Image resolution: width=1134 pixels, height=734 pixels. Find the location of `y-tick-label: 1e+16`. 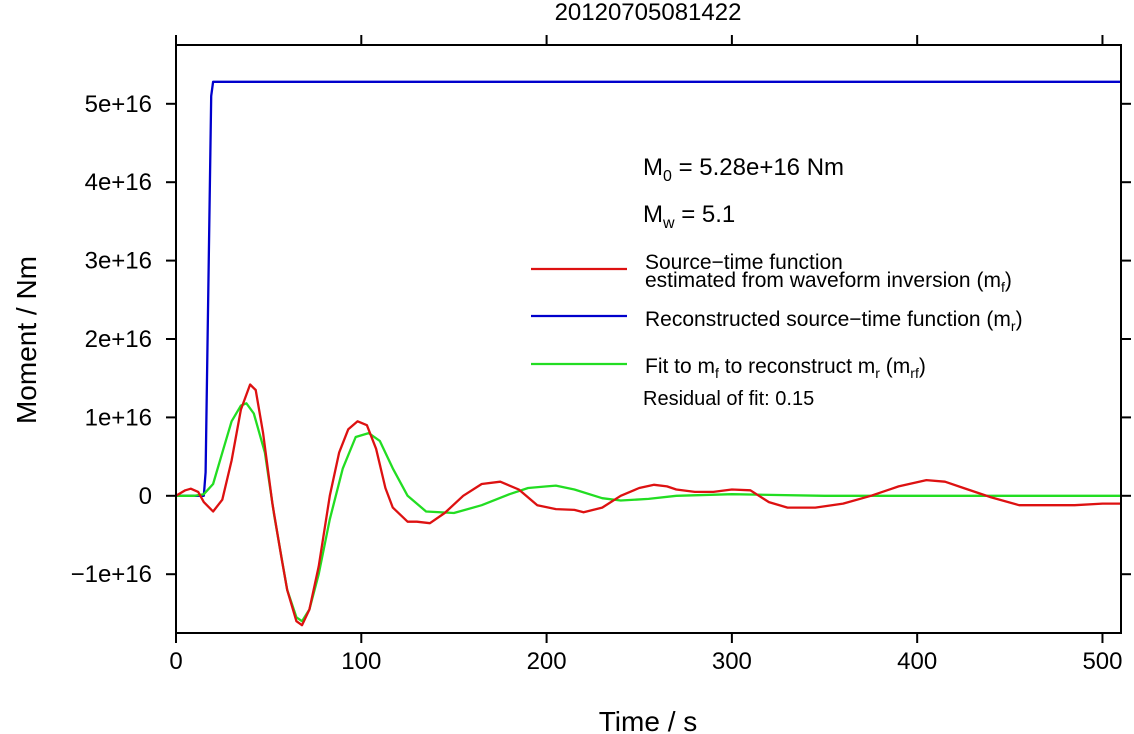

y-tick-label: 1e+16 is located at coordinates (118, 417).